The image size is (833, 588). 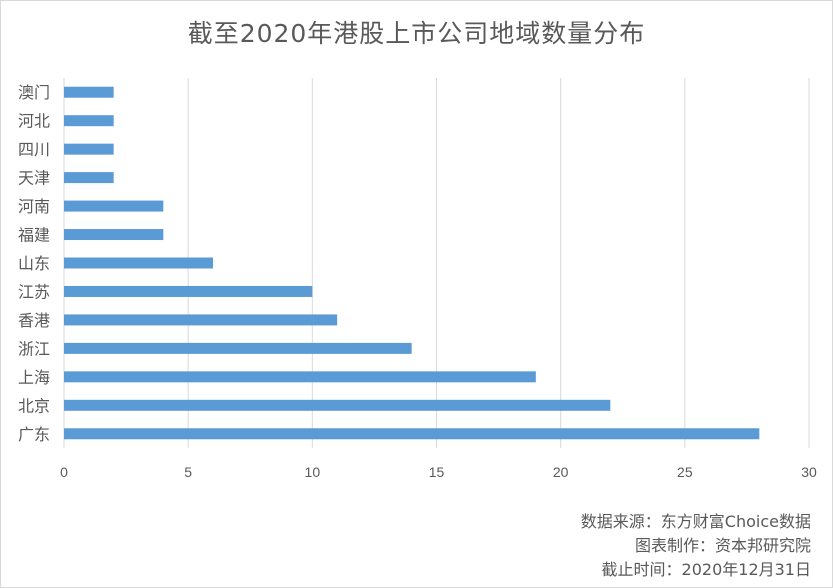 What do you see at coordinates (64, 472) in the screenshot?
I see `x-tick-label: 0` at bounding box center [64, 472].